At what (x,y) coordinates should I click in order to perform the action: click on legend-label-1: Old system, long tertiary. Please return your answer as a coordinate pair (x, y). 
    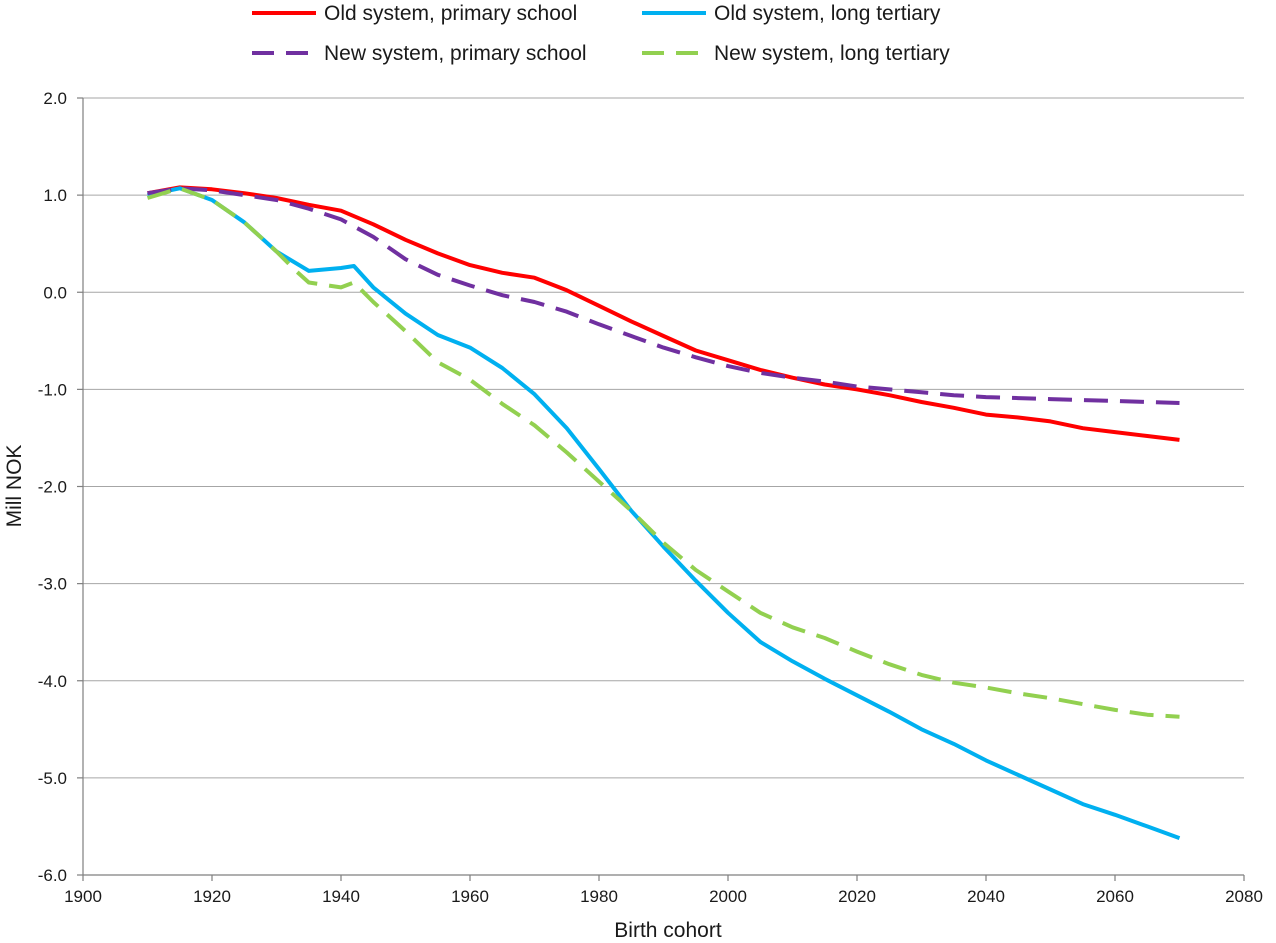
    Looking at the image, I should click on (827, 13).